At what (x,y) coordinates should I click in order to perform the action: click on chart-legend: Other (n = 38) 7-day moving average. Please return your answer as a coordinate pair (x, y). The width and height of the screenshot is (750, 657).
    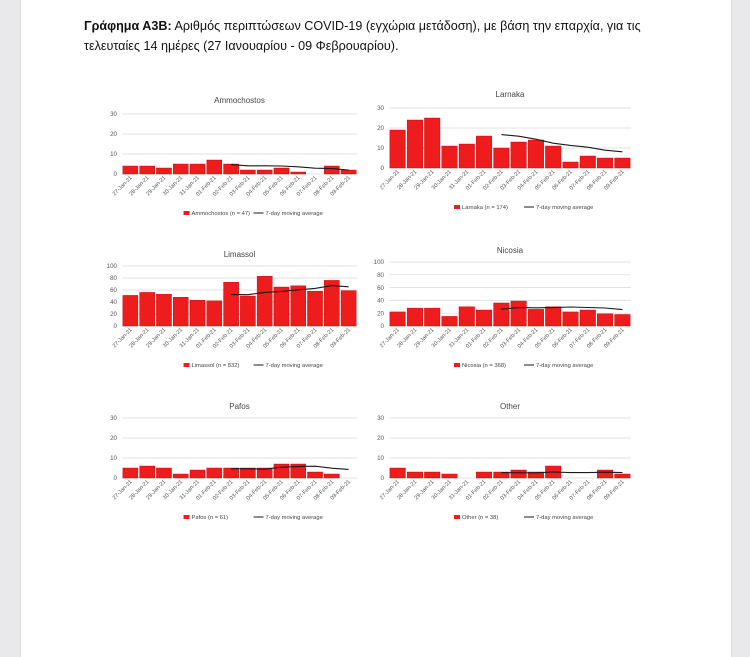
    Looking at the image, I should click on (523, 518).